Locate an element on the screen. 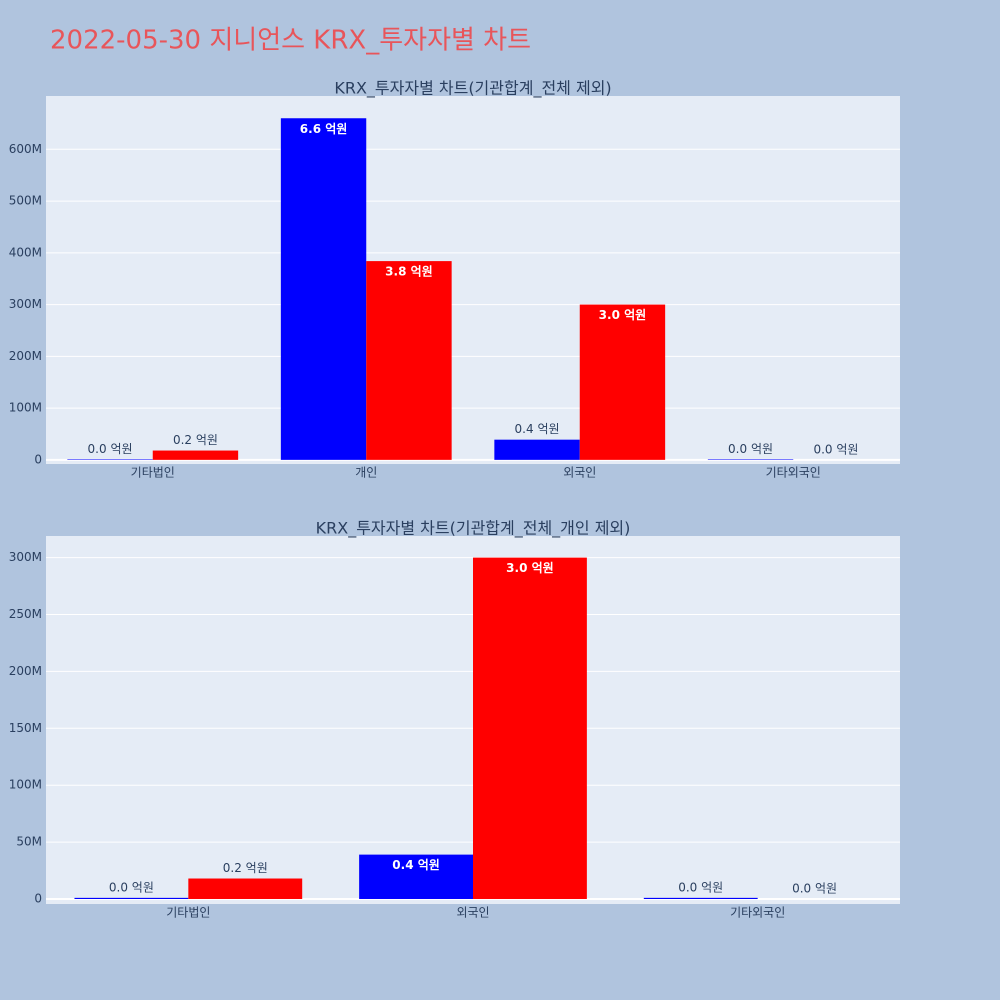  y-tick-label: 250M is located at coordinates (25, 614).